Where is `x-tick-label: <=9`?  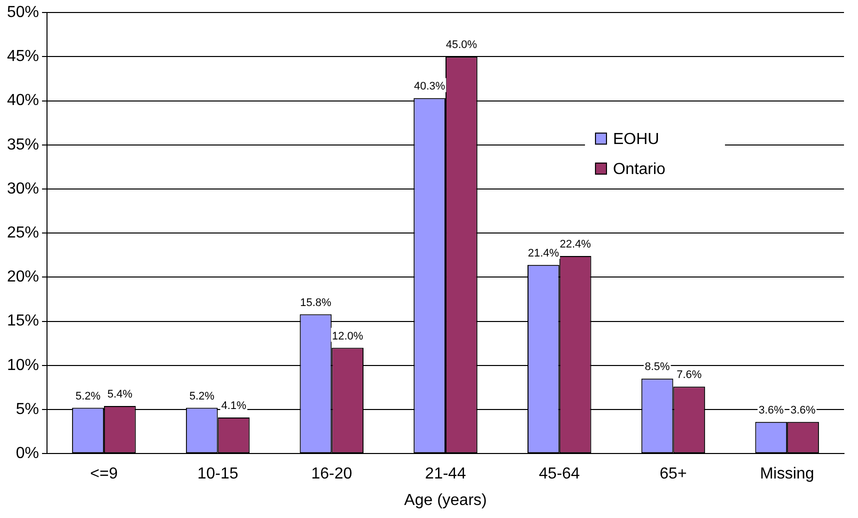
x-tick-label: <=9 is located at coordinates (104, 474).